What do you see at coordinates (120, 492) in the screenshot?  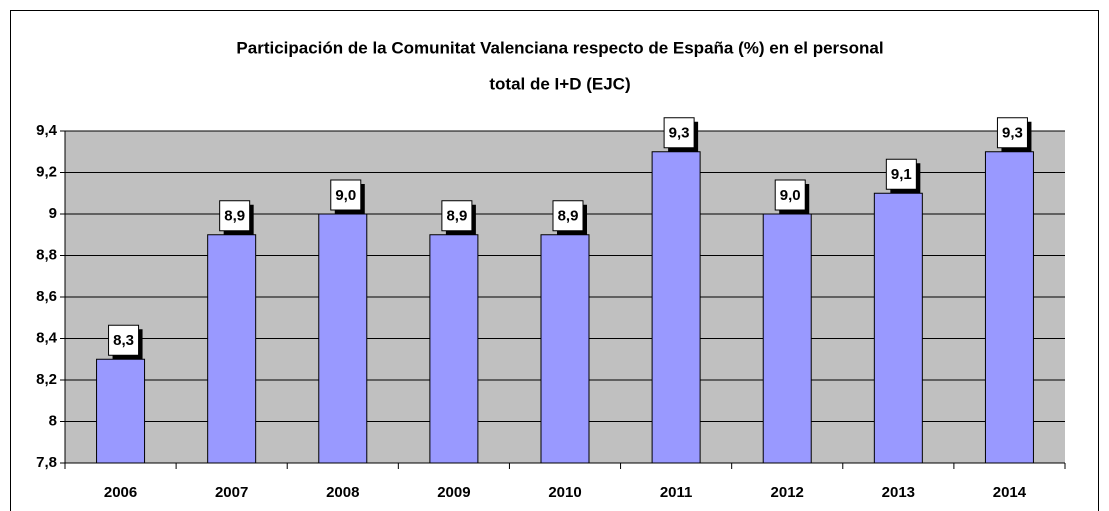 I see `x-tick-label: 2006` at bounding box center [120, 492].